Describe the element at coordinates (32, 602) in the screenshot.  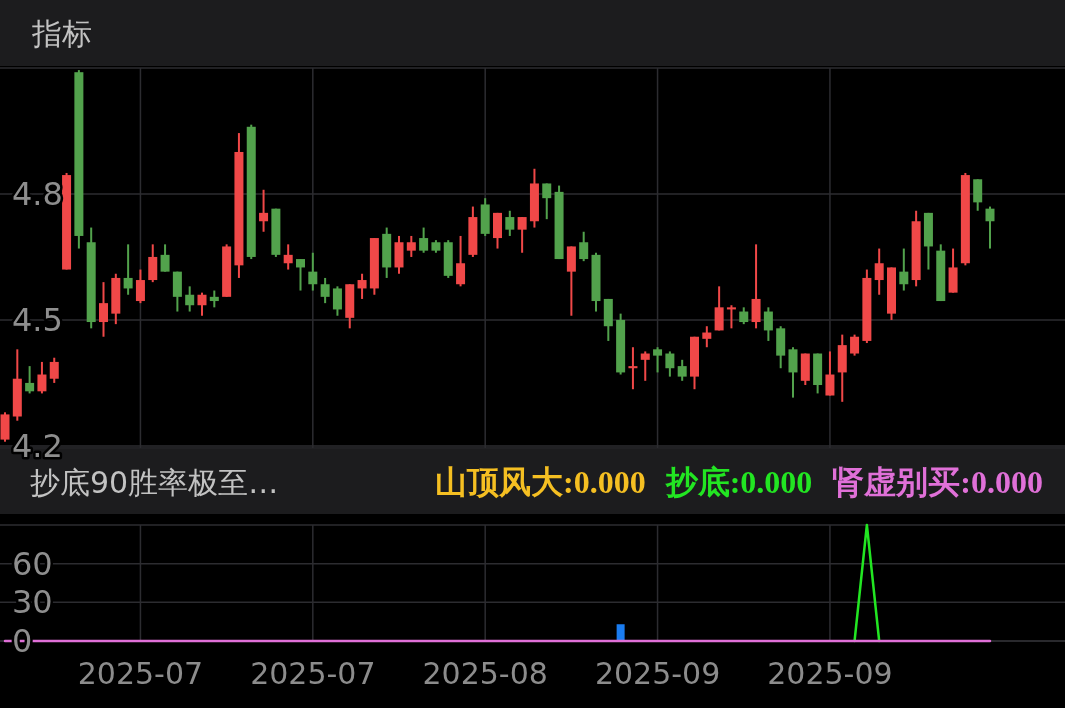
I see `y-tick-label: 30` at that location.